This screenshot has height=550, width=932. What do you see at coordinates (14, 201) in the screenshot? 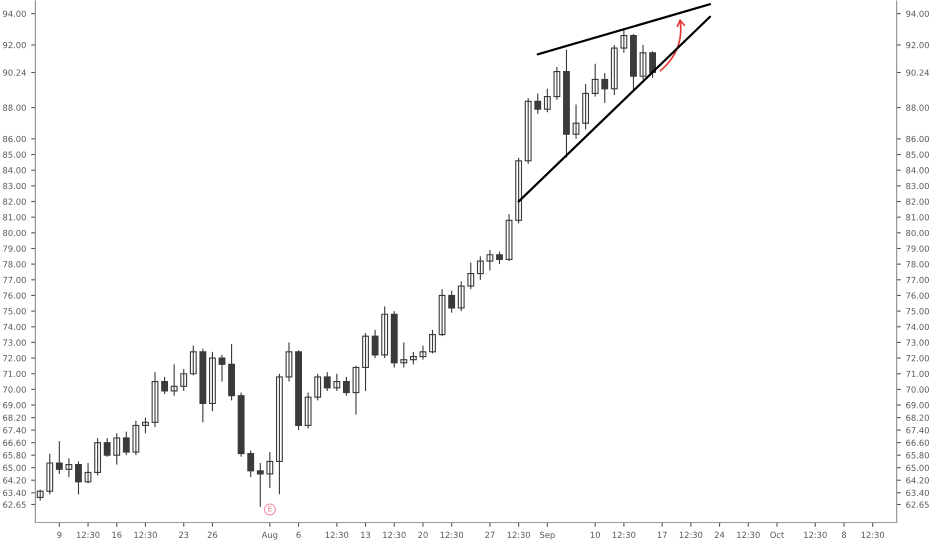
I see `y-tick-label: 82.00` at bounding box center [14, 201].